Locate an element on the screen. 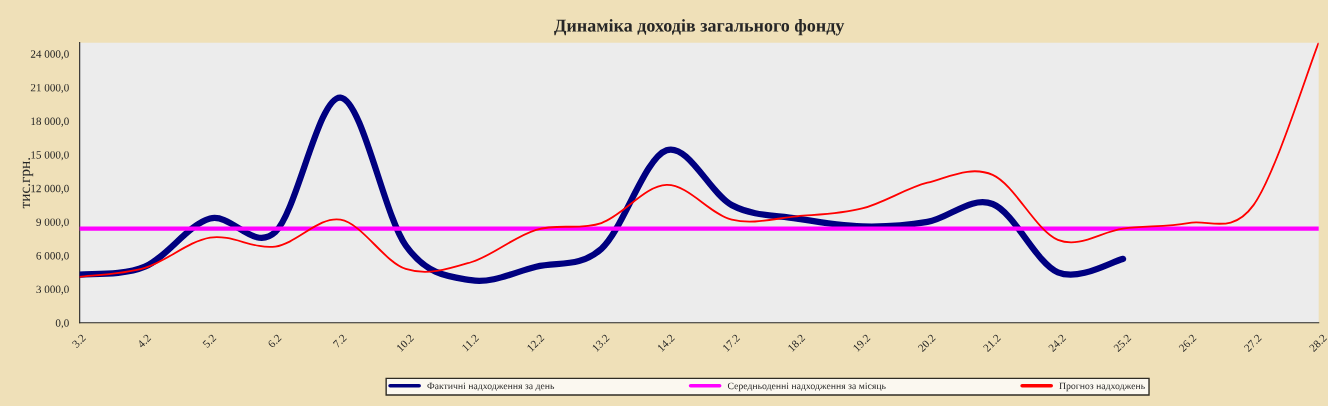  x-tick-label: 26.2 is located at coordinates (1187, 343).